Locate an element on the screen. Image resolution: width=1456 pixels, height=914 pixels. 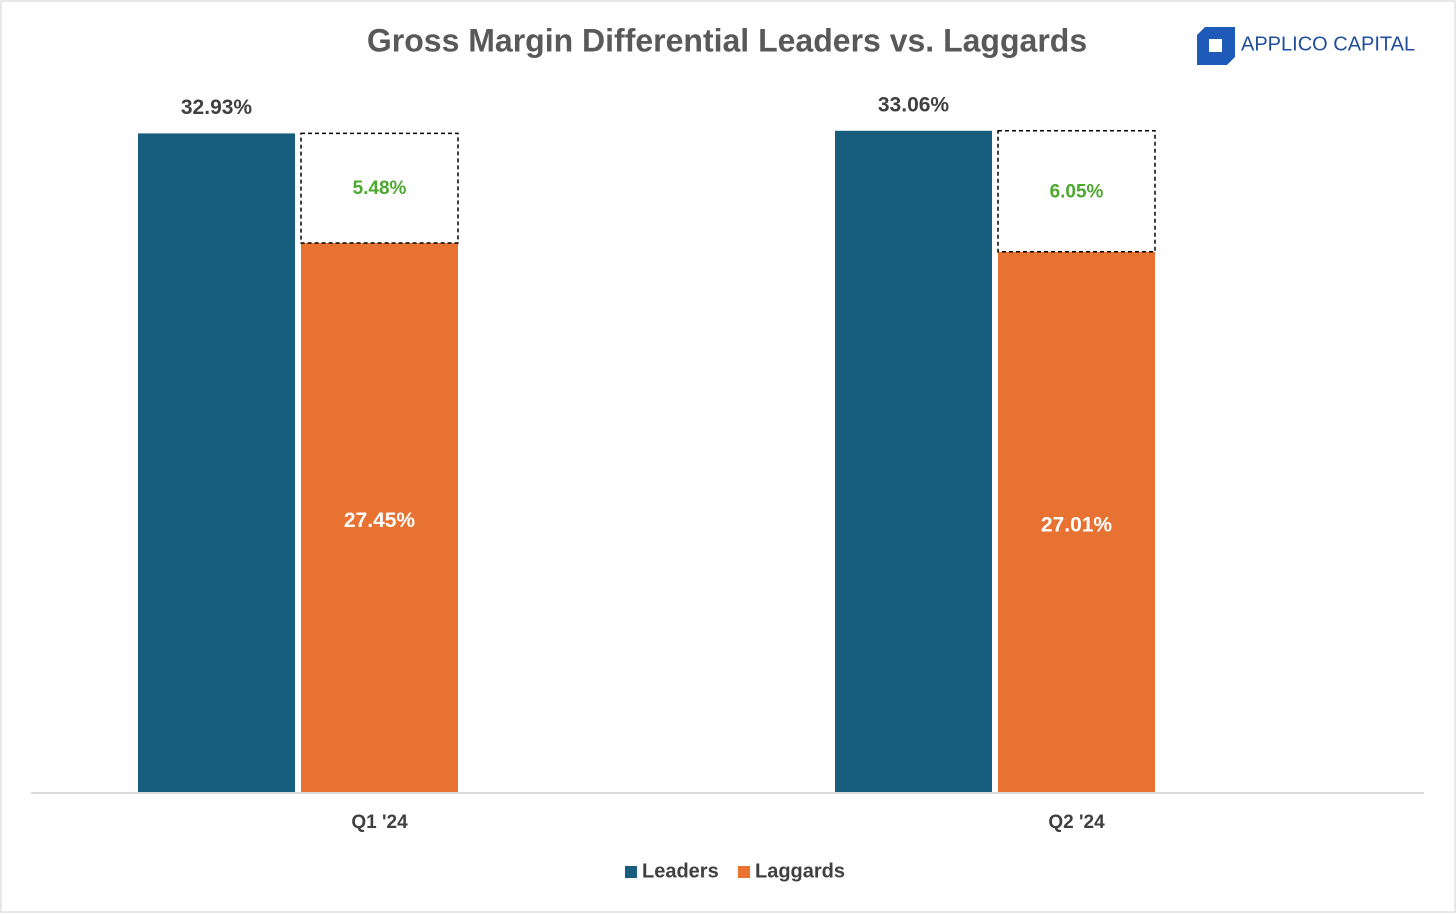
logo-icon-inner is located at coordinates (1215, 45).